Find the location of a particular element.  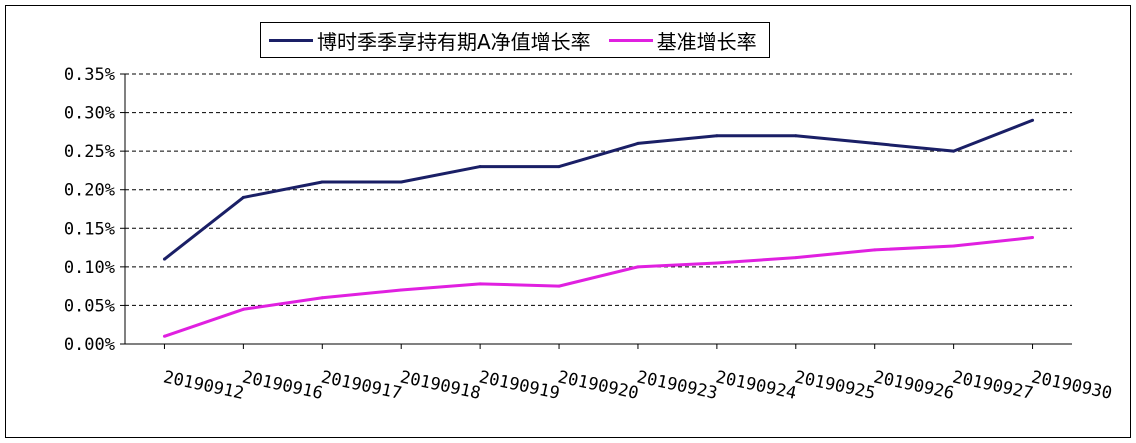

x-tick-label: 20190926 is located at coordinates (914, 385).